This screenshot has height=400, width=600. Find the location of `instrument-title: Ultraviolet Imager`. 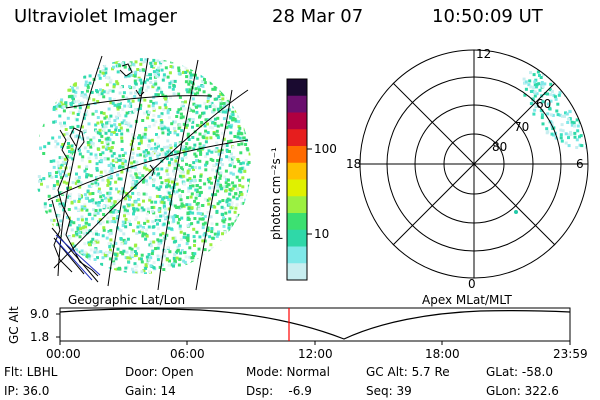

instrument-title: Ultraviolet Imager is located at coordinates (95, 16).